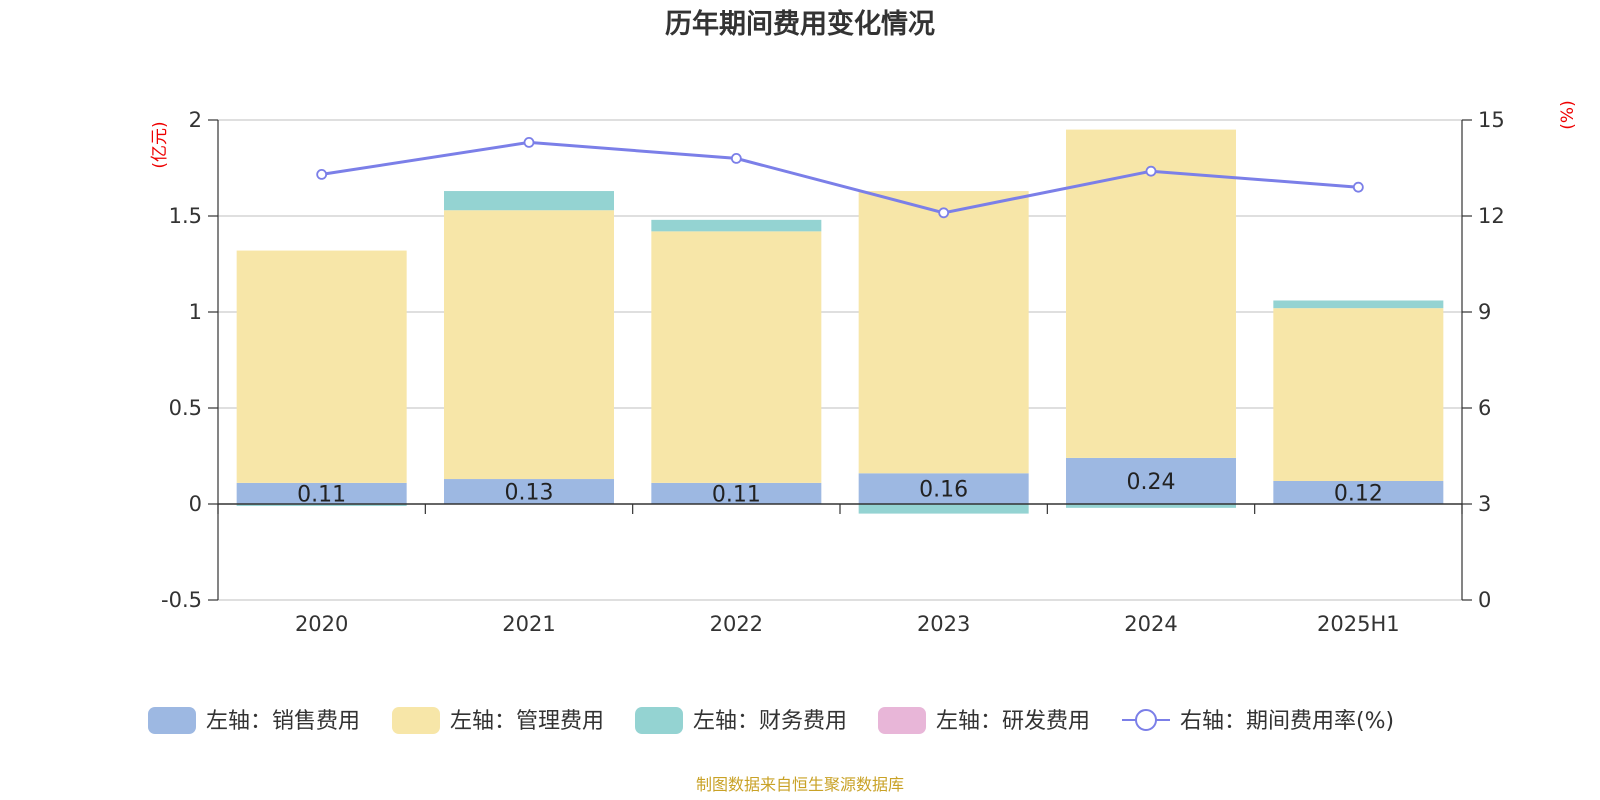 Image resolution: width=1600 pixels, height=800 pixels. What do you see at coordinates (1568, 114) in the screenshot?
I see `right-axis-unit: (%)` at bounding box center [1568, 114].